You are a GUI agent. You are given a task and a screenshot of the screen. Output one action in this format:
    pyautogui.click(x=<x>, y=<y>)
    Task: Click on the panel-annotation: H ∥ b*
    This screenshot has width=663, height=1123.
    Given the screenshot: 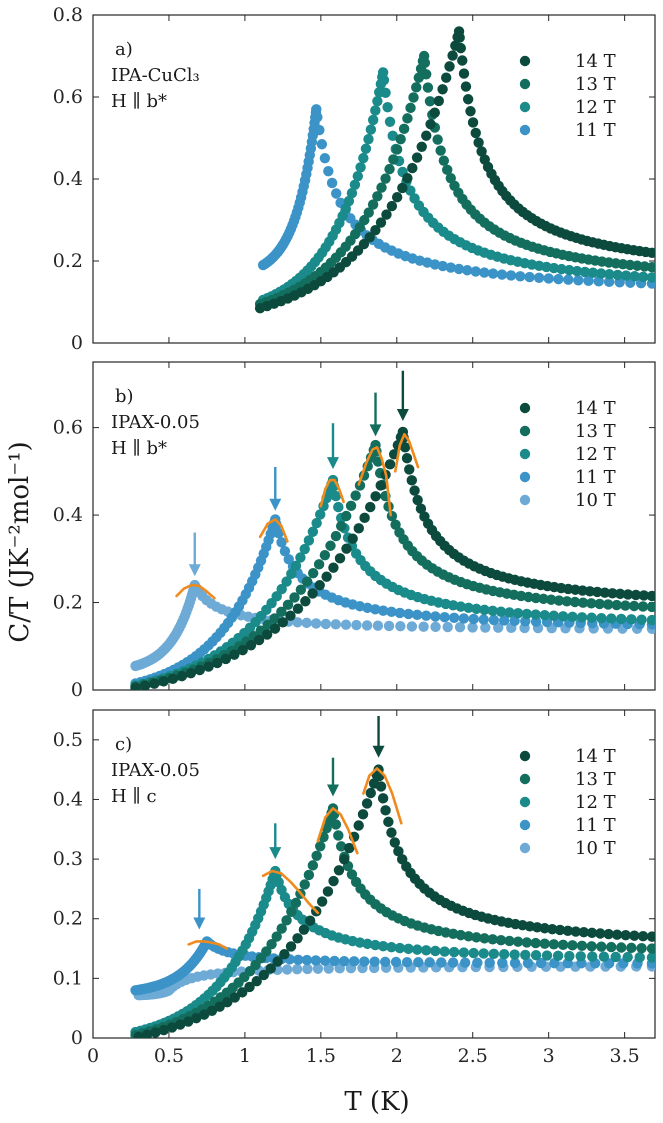 What is the action you would take?
    pyautogui.click(x=139, y=448)
    